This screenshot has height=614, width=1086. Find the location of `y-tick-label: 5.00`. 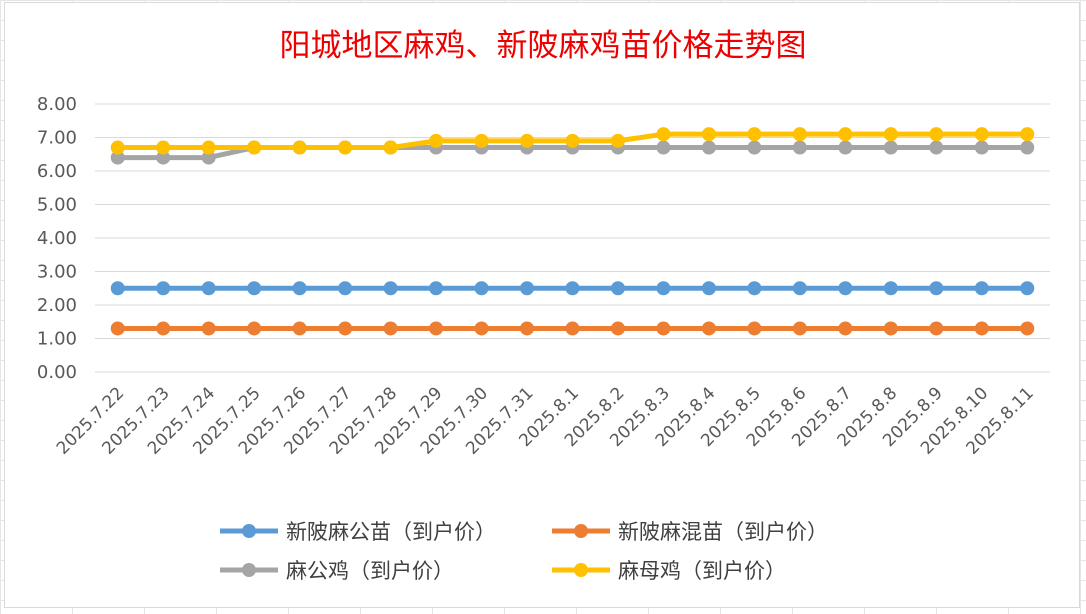

y-tick-label: 5.00 is located at coordinates (57, 205).